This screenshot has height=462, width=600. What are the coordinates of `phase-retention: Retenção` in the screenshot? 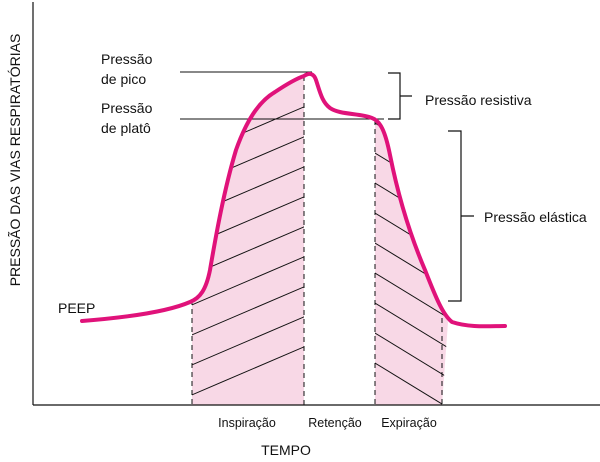 It's located at (335, 423).